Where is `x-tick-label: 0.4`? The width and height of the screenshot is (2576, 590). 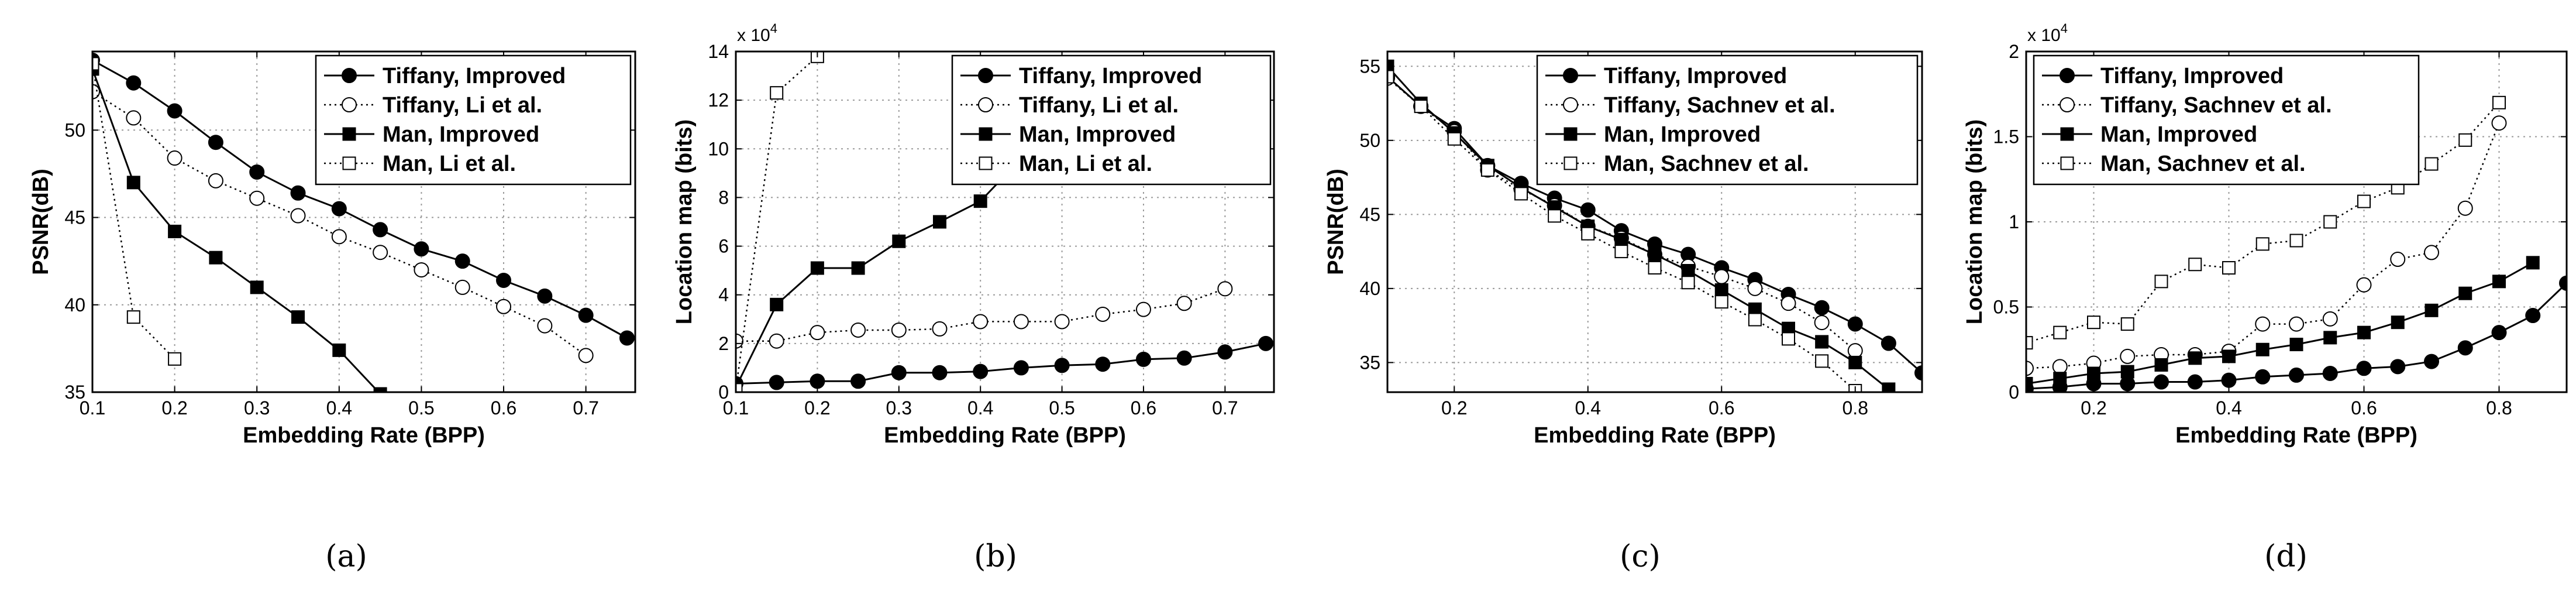 x-tick-label: 0.4 is located at coordinates (1588, 408).